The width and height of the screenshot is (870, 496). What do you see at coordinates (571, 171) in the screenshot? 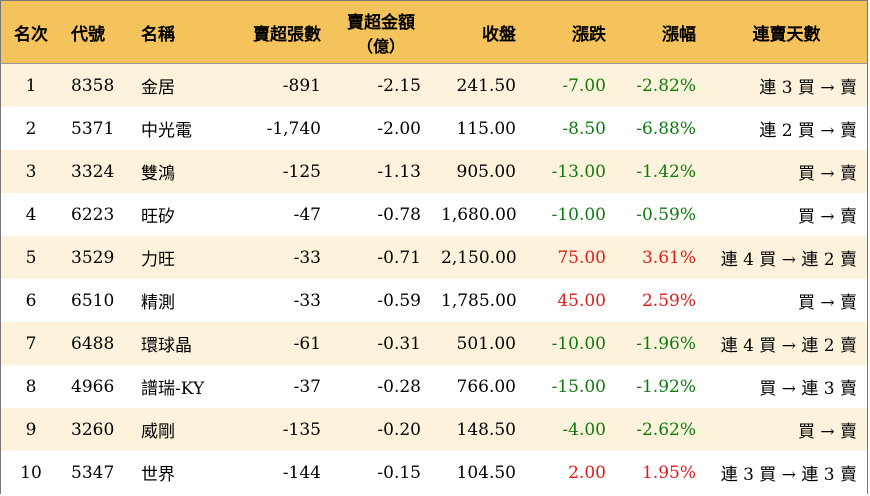
I see `cell-change: -13.00` at bounding box center [571, 171].